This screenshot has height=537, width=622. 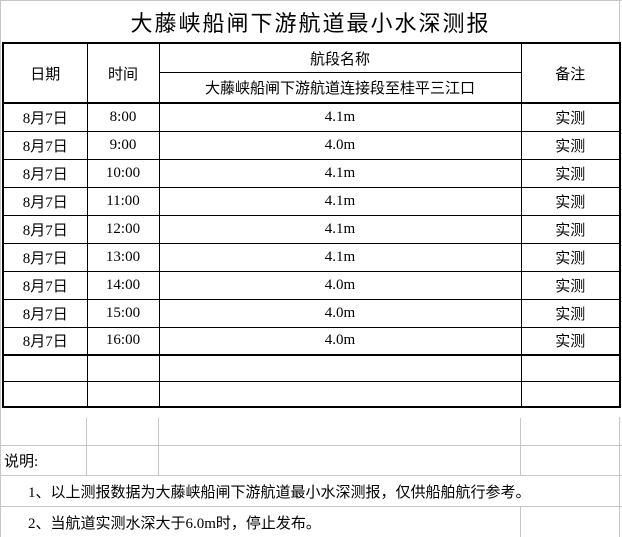 What do you see at coordinates (340, 57) in the screenshot?
I see `header-section-group: 航段名称` at bounding box center [340, 57].